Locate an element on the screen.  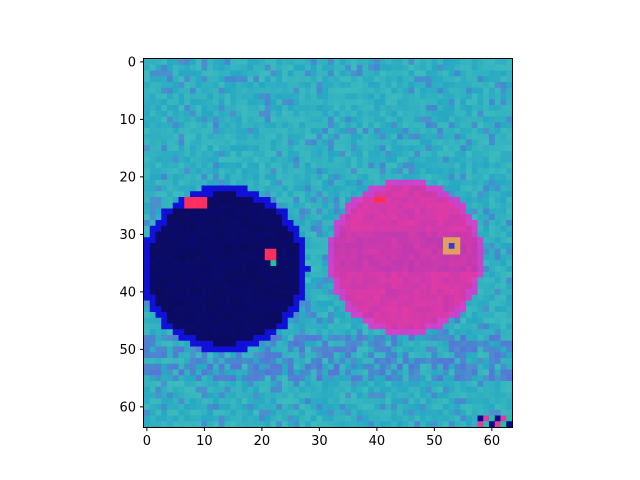
y-tick-label: 40 is located at coordinates (127, 292).